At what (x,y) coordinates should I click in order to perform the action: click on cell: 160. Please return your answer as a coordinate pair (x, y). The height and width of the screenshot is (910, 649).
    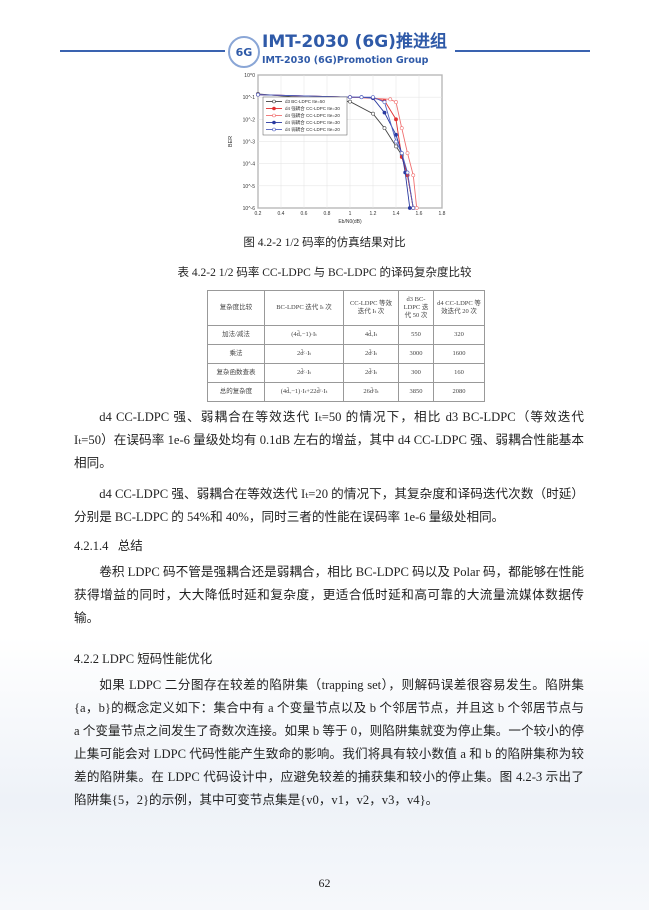
    Looking at the image, I should click on (459, 373).